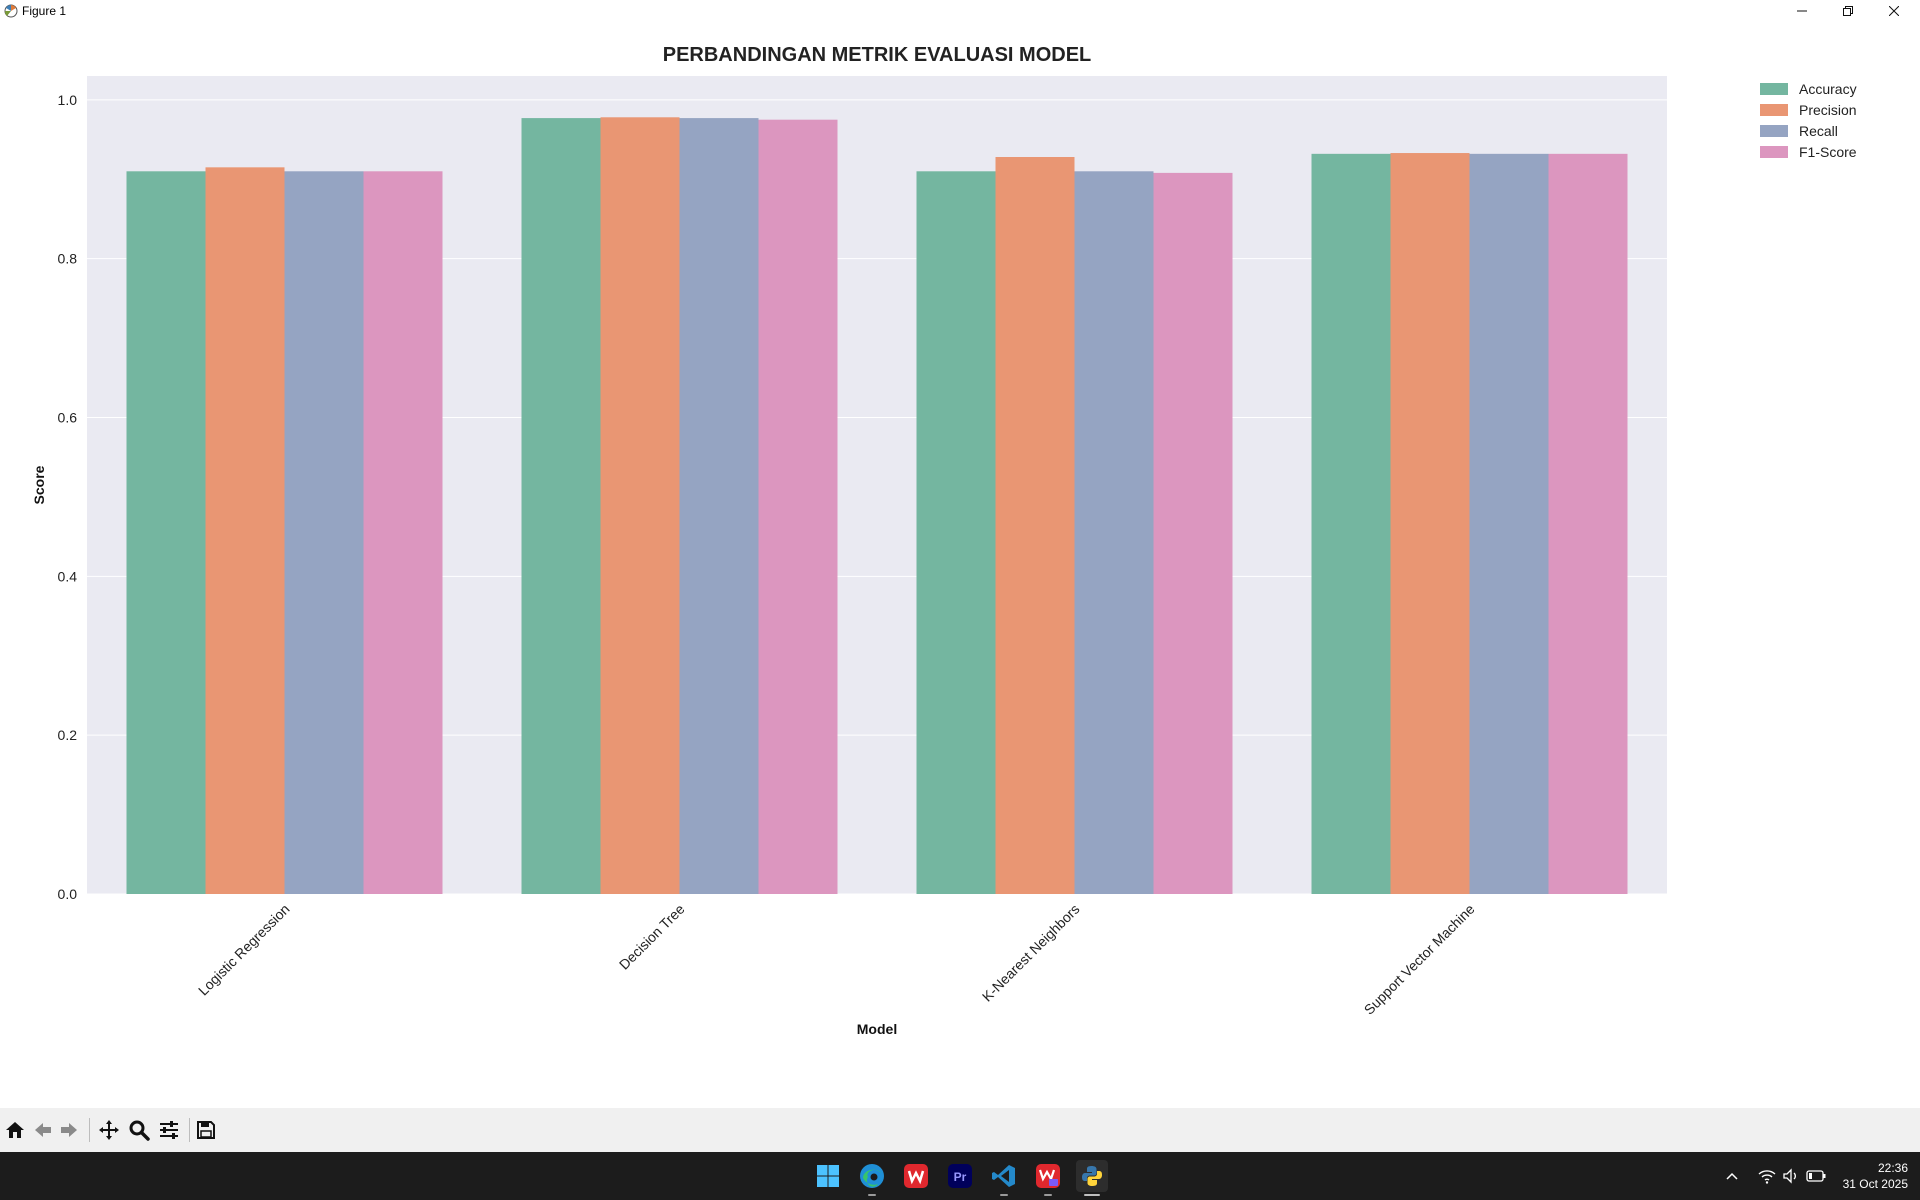 The height and width of the screenshot is (1200, 1920). I want to click on y-tick-label: 0.8, so click(68, 259).